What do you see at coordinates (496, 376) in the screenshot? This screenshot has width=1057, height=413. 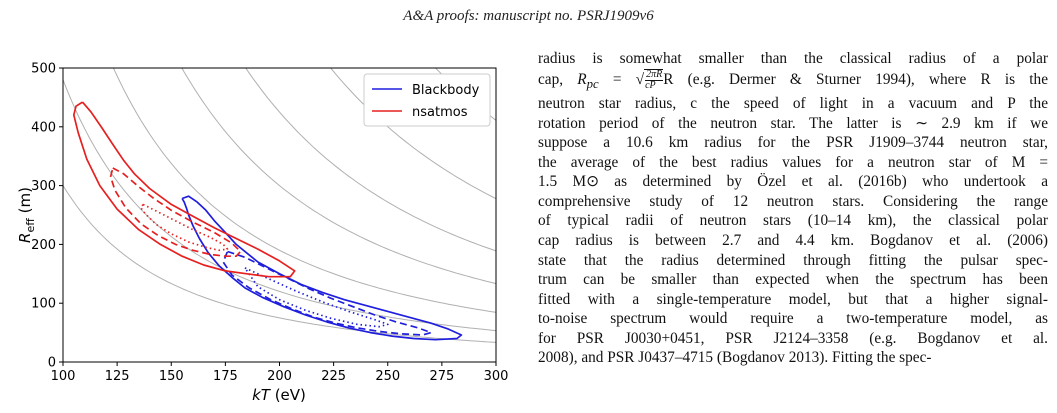 I see `x-tick-label: 300` at bounding box center [496, 376].